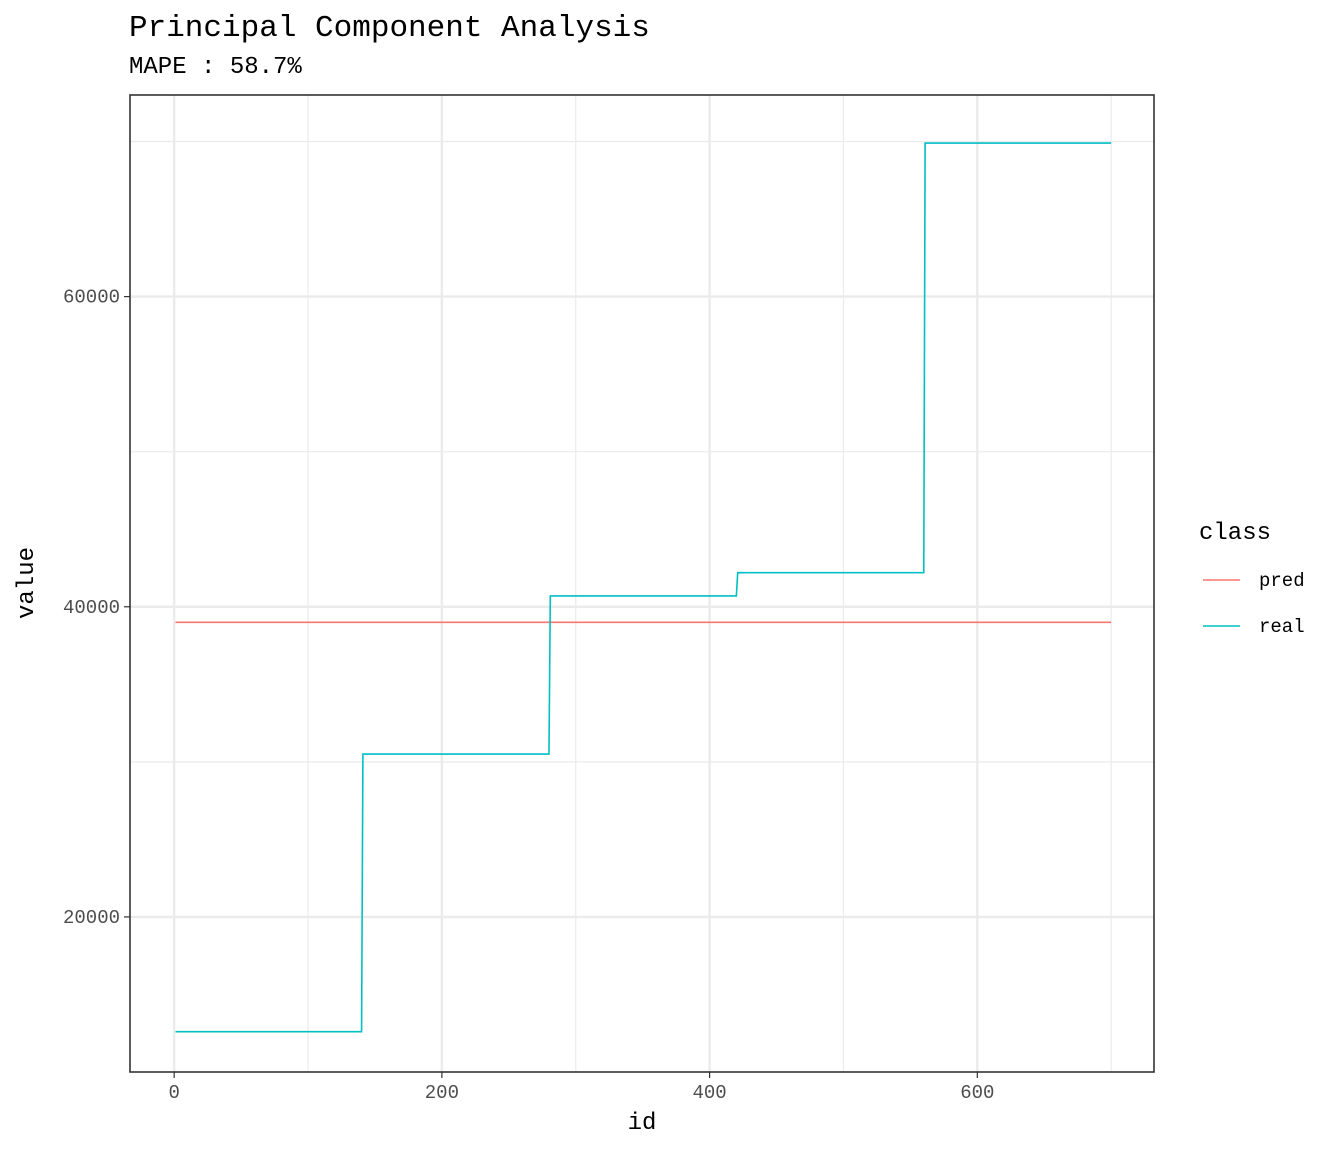  Describe the element at coordinates (1282, 581) in the screenshot. I see `legend-label-pred: pred` at that location.